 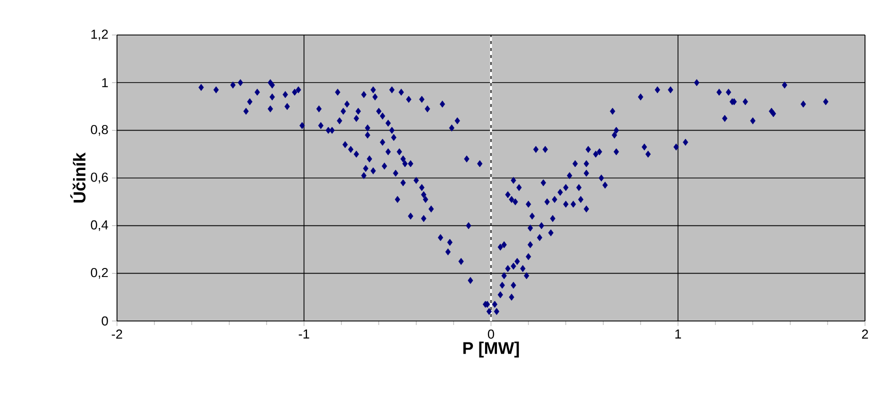 I want to click on x-tick-label: -1, so click(x=304, y=334).